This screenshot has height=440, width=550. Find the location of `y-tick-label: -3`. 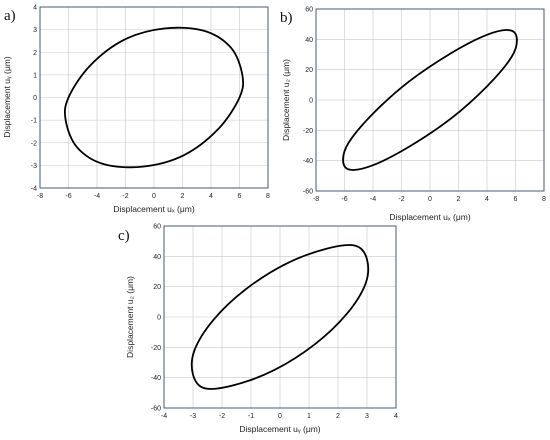

y-tick-label: -3 is located at coordinates (34, 166).